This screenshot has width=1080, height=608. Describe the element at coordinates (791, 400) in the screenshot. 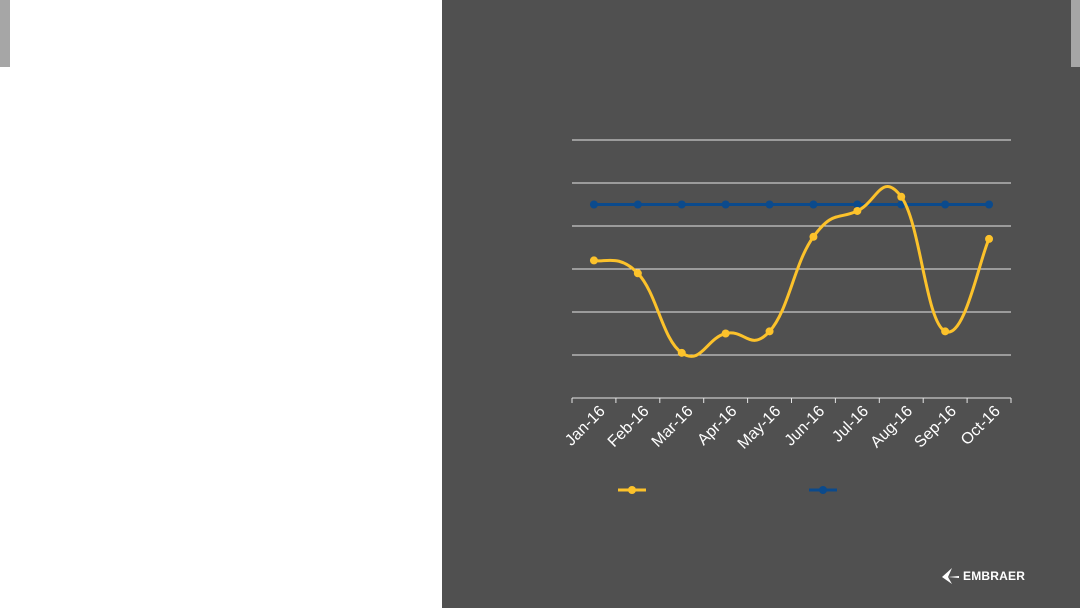

I see `x-axis` at that location.